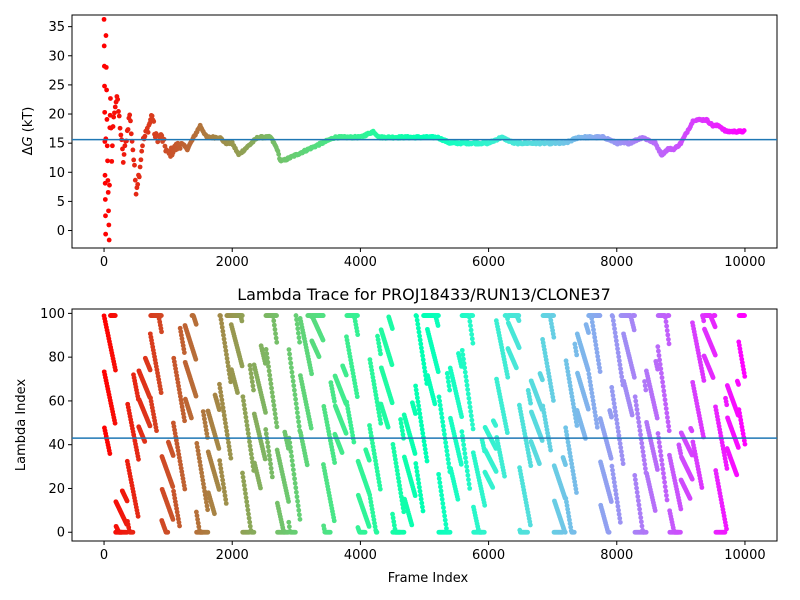  What do you see at coordinates (428, 578) in the screenshot?
I see `lambda-trace-x-axis-label: Frame Index` at bounding box center [428, 578].